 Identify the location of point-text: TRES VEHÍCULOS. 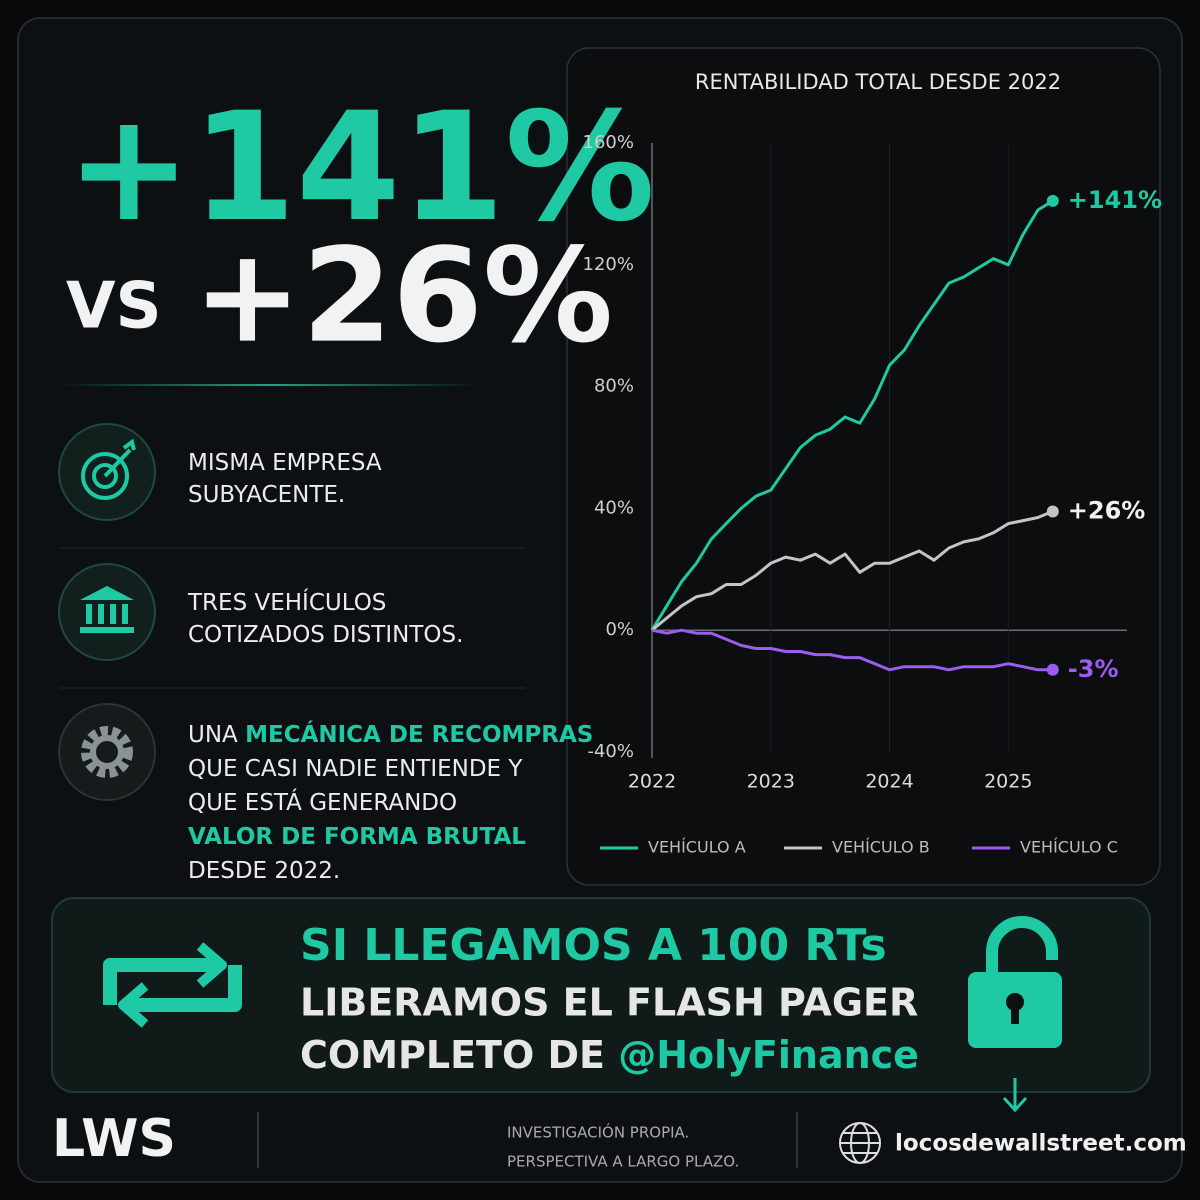
(286, 602).